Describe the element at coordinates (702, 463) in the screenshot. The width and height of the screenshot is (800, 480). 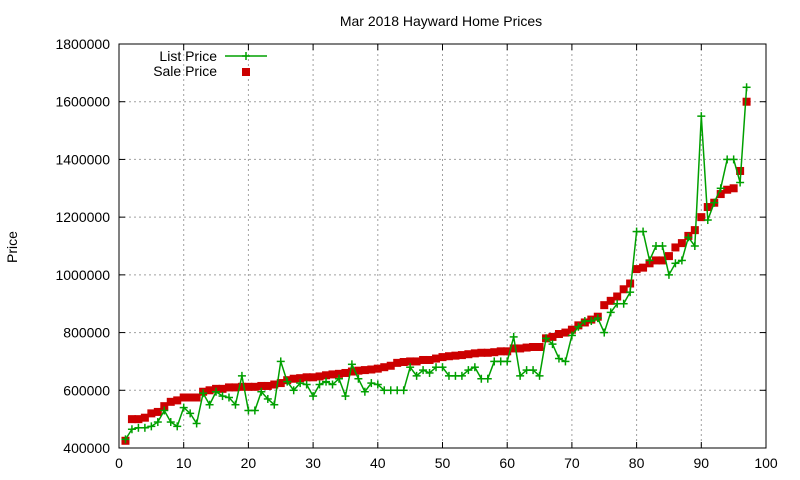
I see `x-tick-label: 90` at that location.